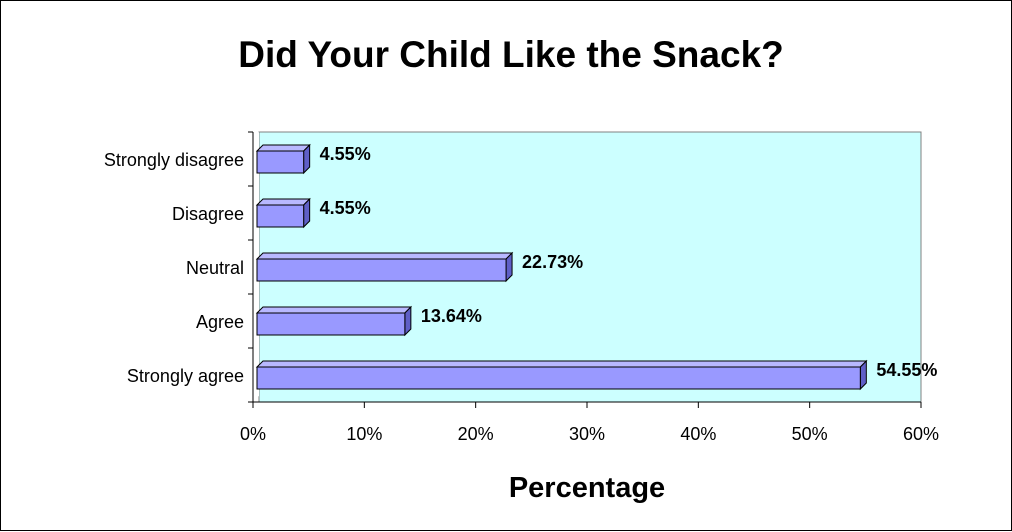  Describe the element at coordinates (587, 434) in the screenshot. I see `x-tick-label-3: 30%` at that location.